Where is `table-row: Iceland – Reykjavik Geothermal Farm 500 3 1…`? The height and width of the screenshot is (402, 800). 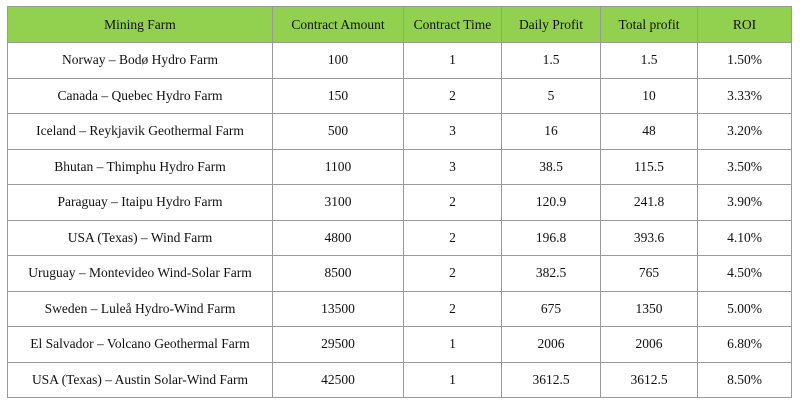 table-row: Iceland – Reykjavik Geothermal Farm 500 3 1… is located at coordinates (399, 131).